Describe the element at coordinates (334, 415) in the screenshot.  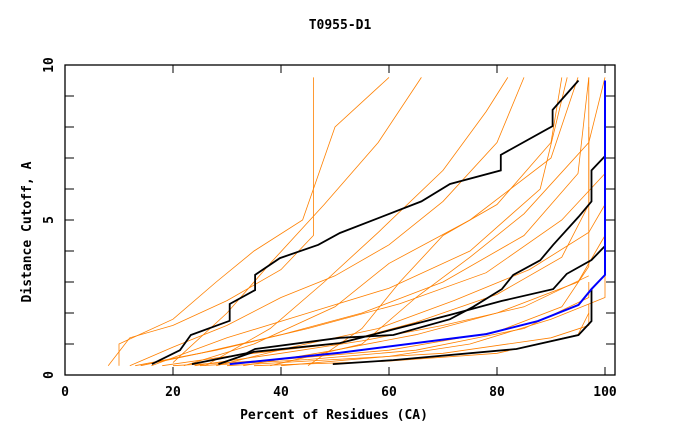
I see `x-axis-label: Percent of Residues (CA)` at that location.